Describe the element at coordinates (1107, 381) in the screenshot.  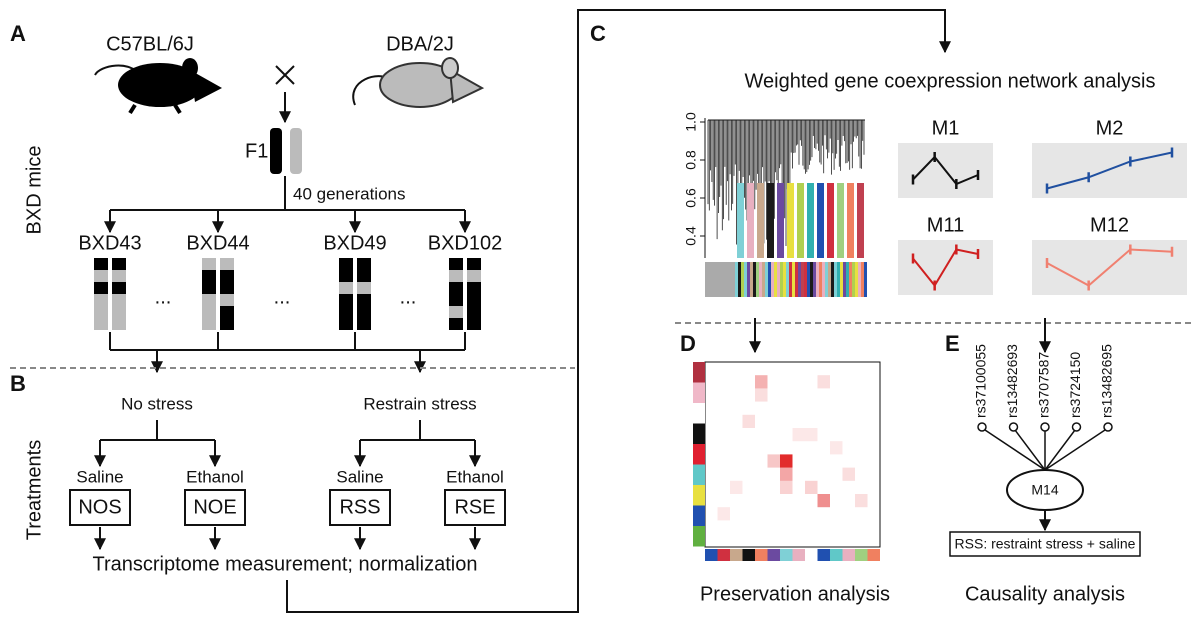
I see `snp-label: rs13482695` at that location.